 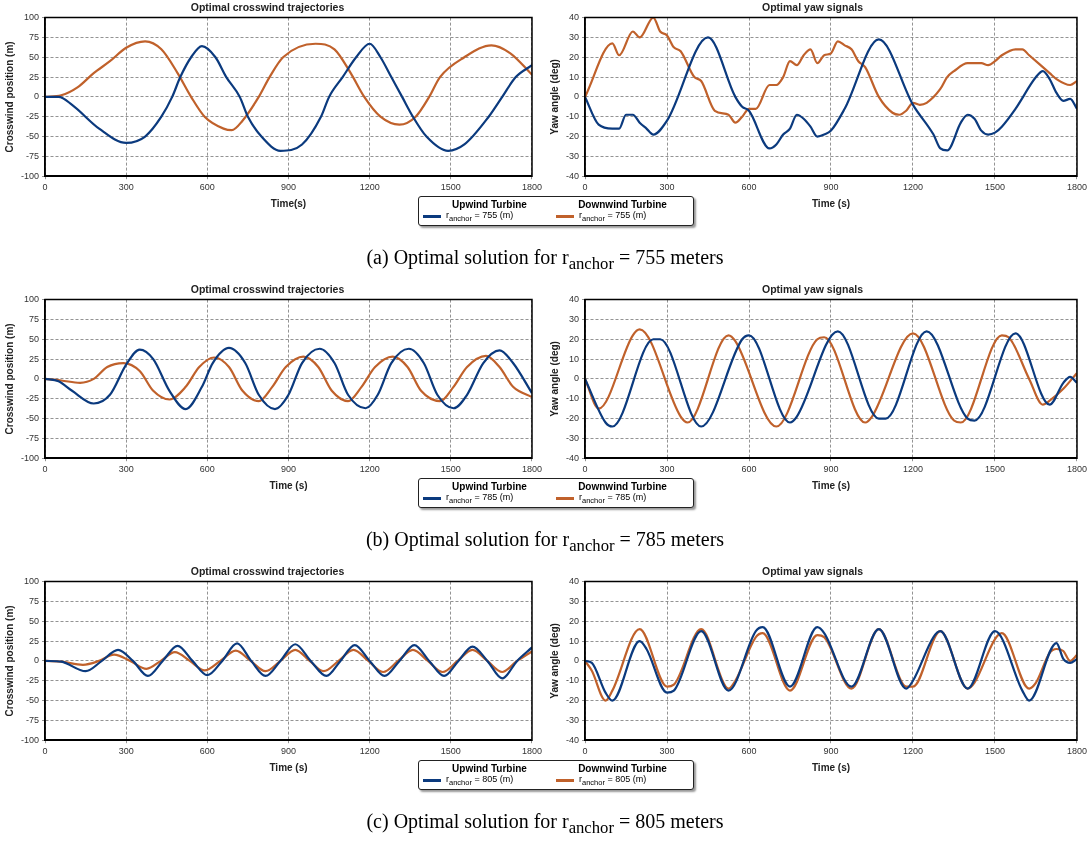 I want to click on text: (c) Optimal solution for r$_{anchor}$ = 805 meters, so click(x=545, y=824).